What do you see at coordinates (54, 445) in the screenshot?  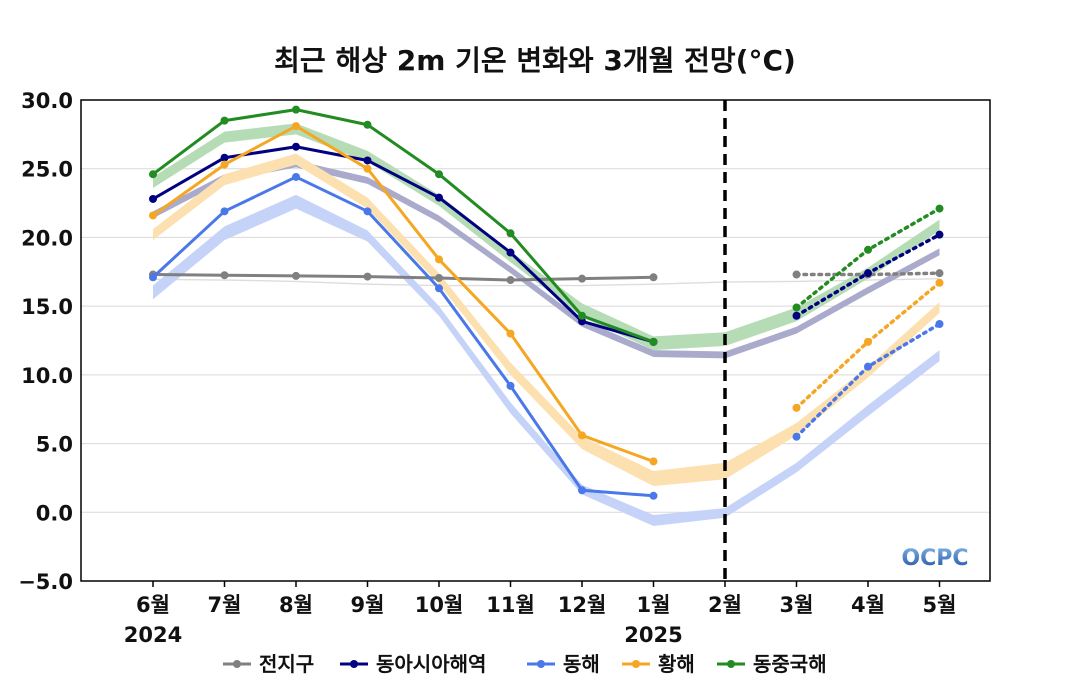 I see `y-tick-label: 5.0` at bounding box center [54, 445].